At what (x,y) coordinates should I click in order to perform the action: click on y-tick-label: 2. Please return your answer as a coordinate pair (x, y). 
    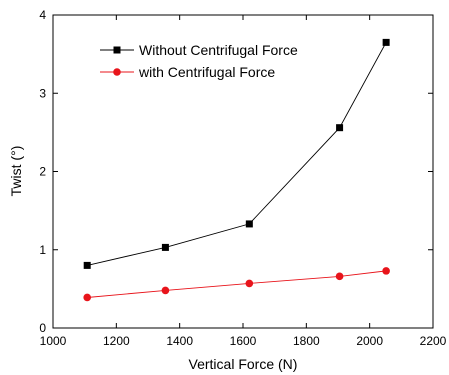
    Looking at the image, I should click on (42, 172).